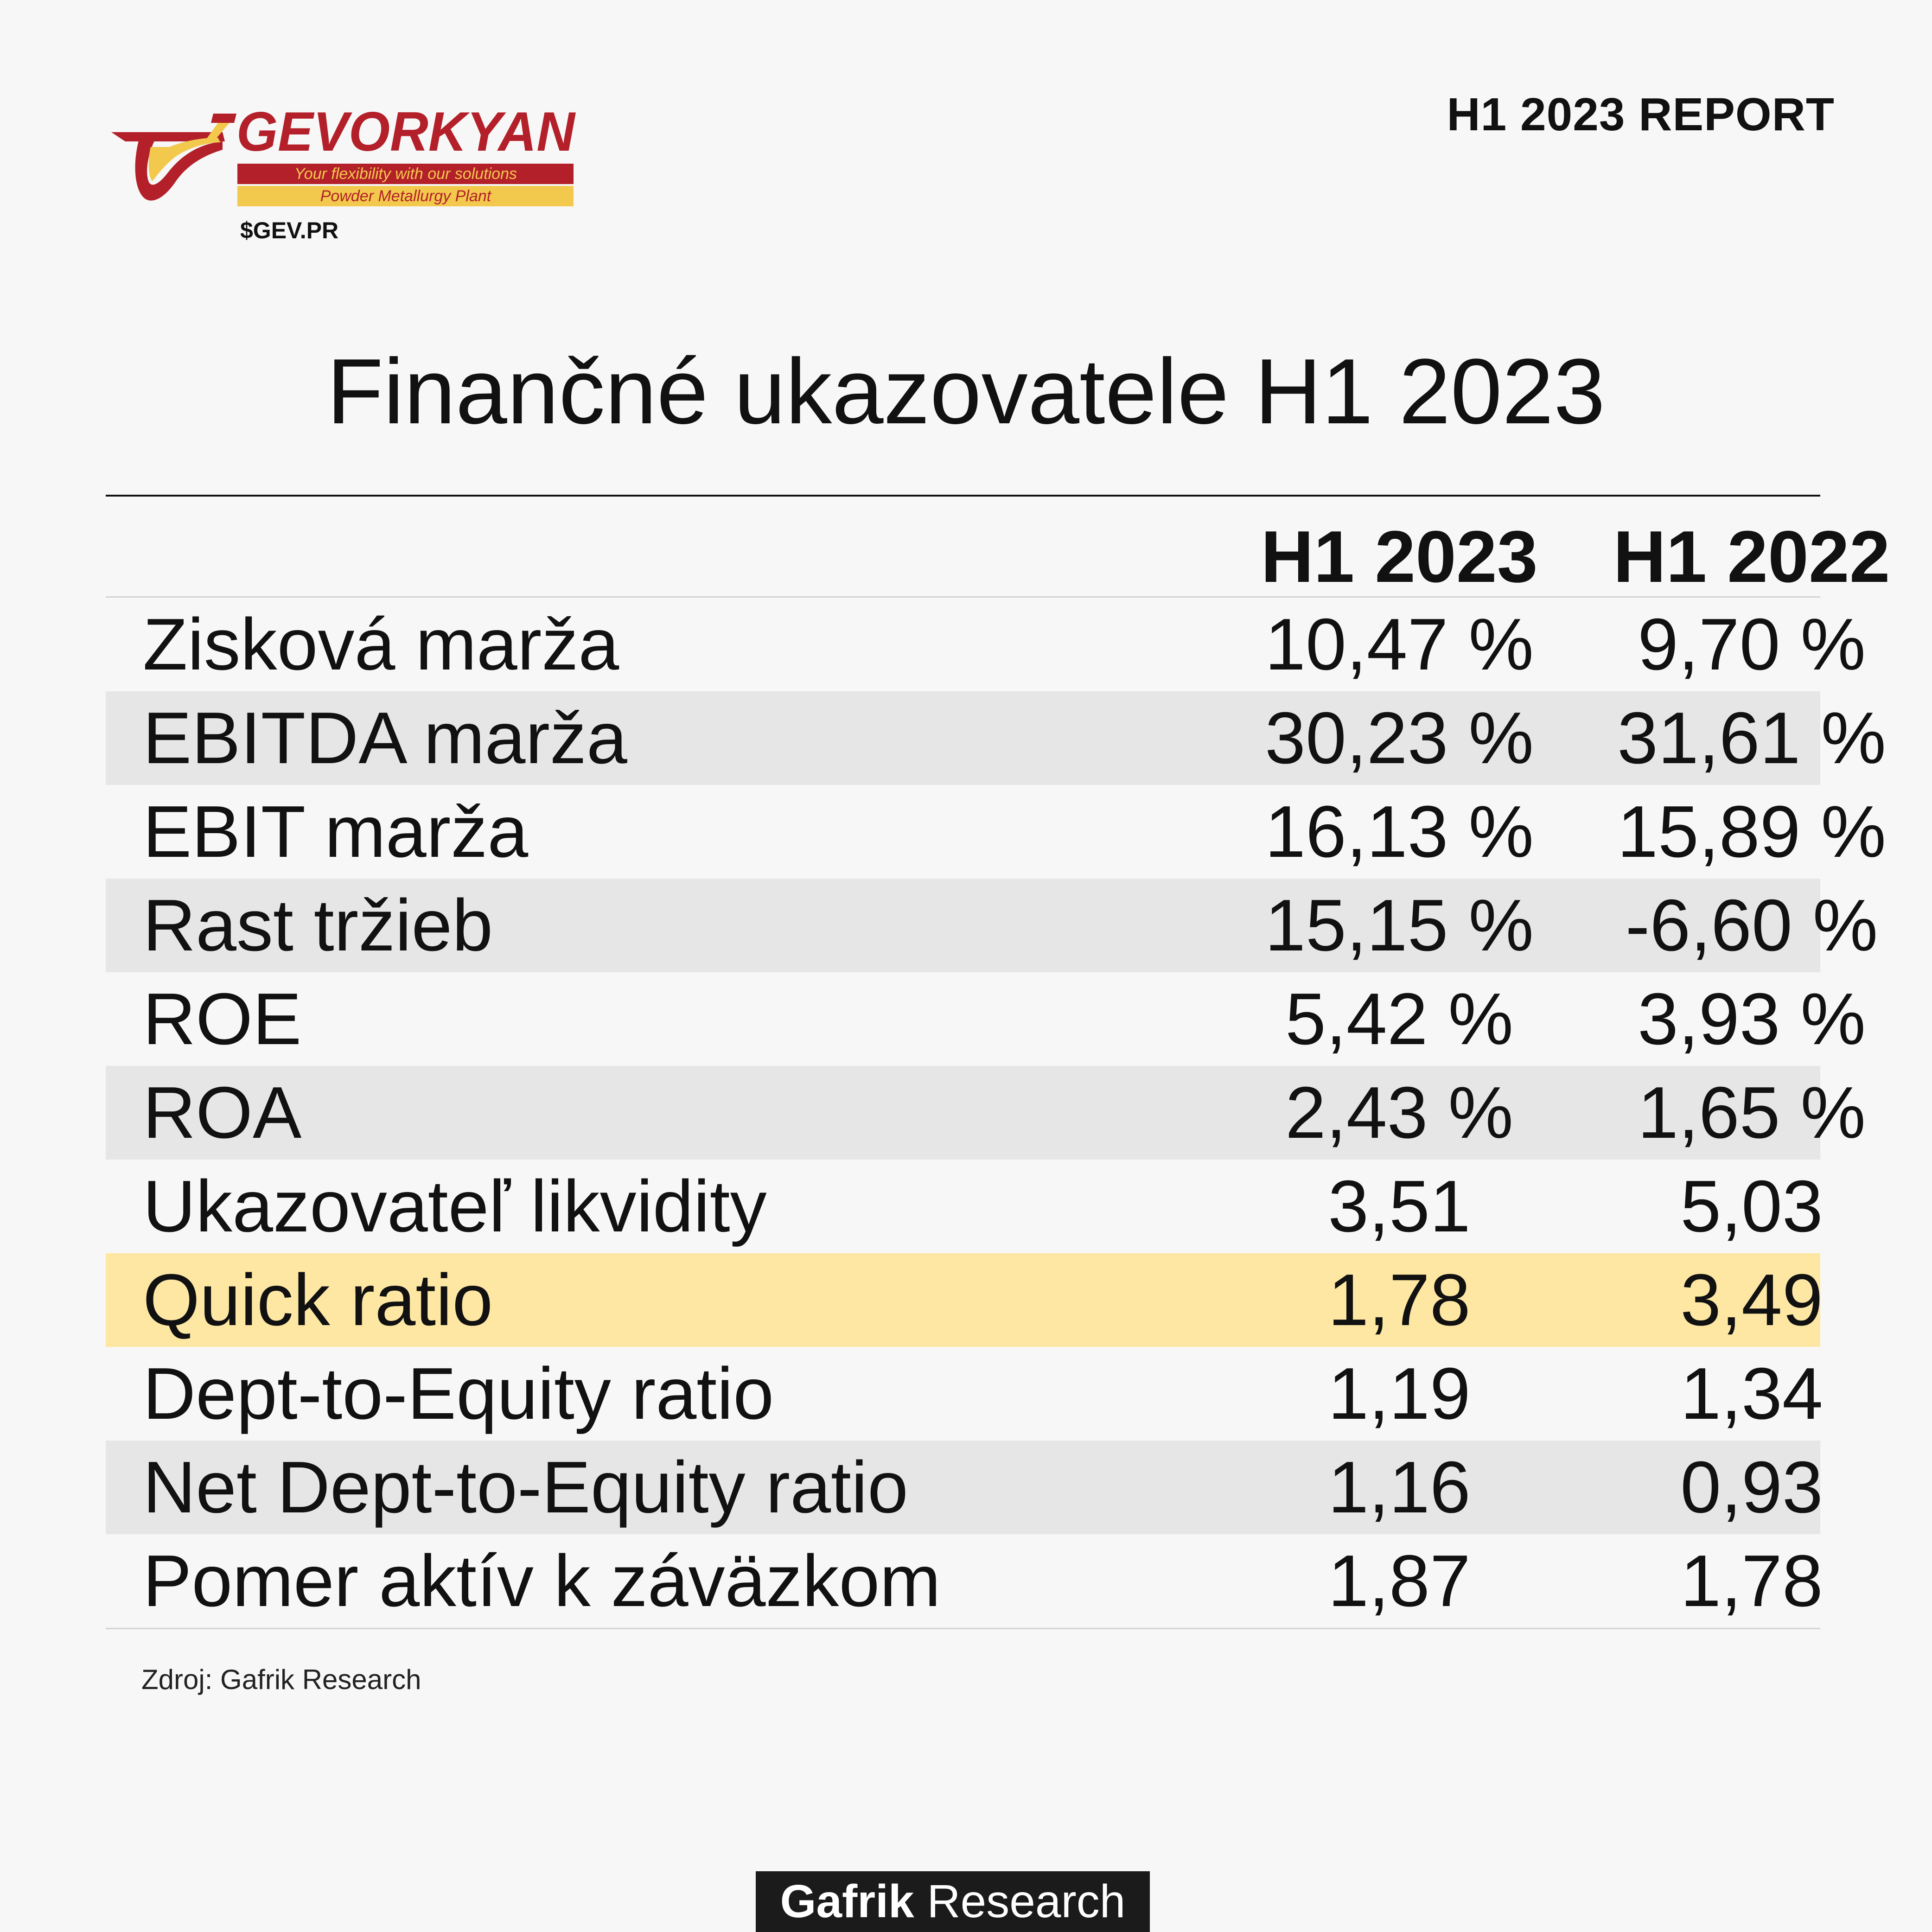  What do you see at coordinates (986, 1113) in the screenshot?
I see `table-row: ROA 2,43 % 1,65 %` at bounding box center [986, 1113].